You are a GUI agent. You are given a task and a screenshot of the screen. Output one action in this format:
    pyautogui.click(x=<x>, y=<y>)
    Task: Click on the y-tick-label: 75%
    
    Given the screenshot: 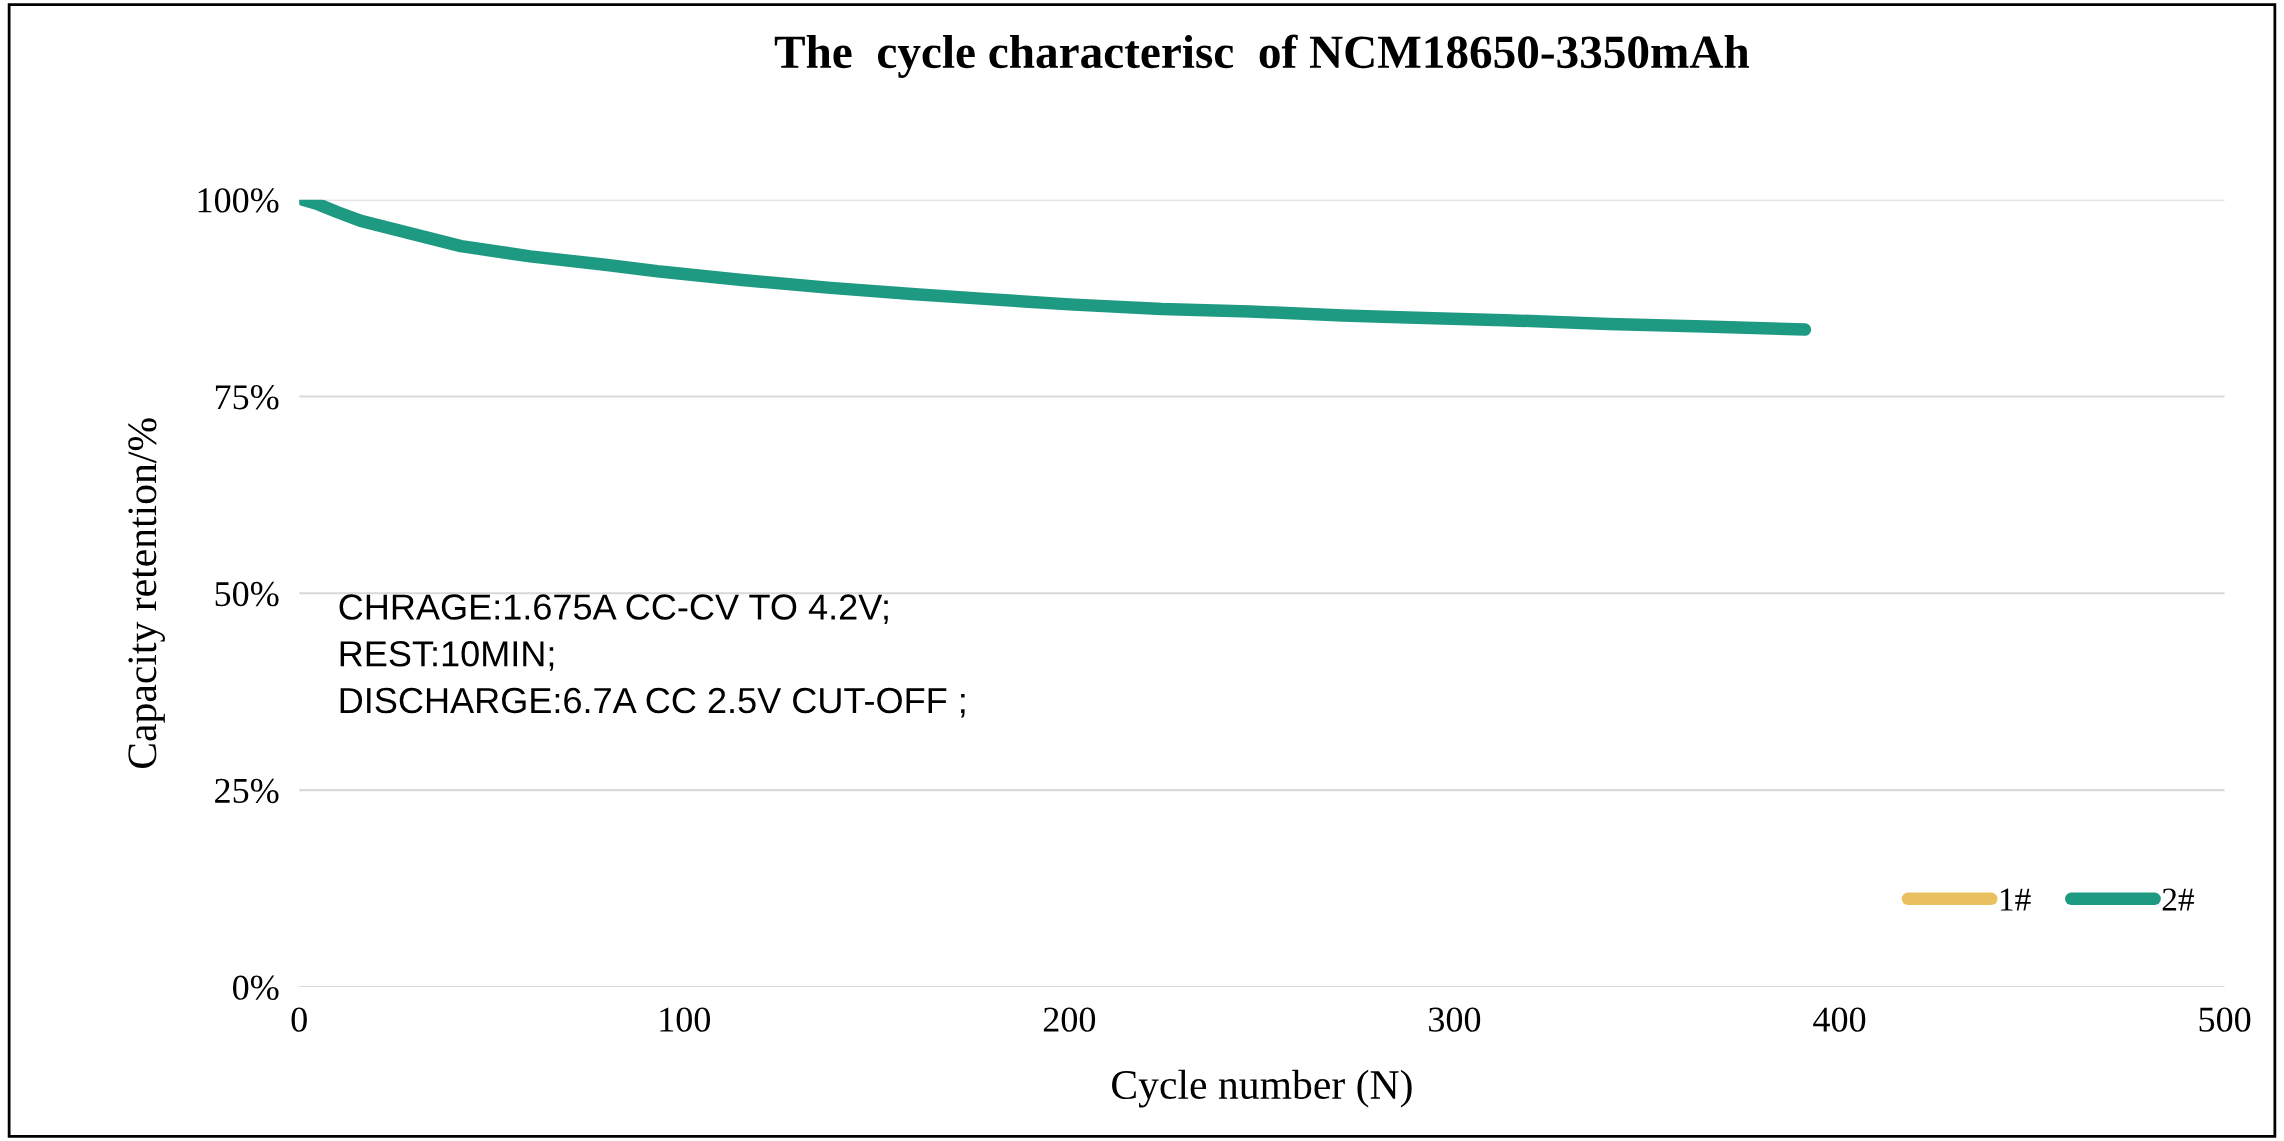 What is the action you would take?
    pyautogui.click(x=247, y=397)
    